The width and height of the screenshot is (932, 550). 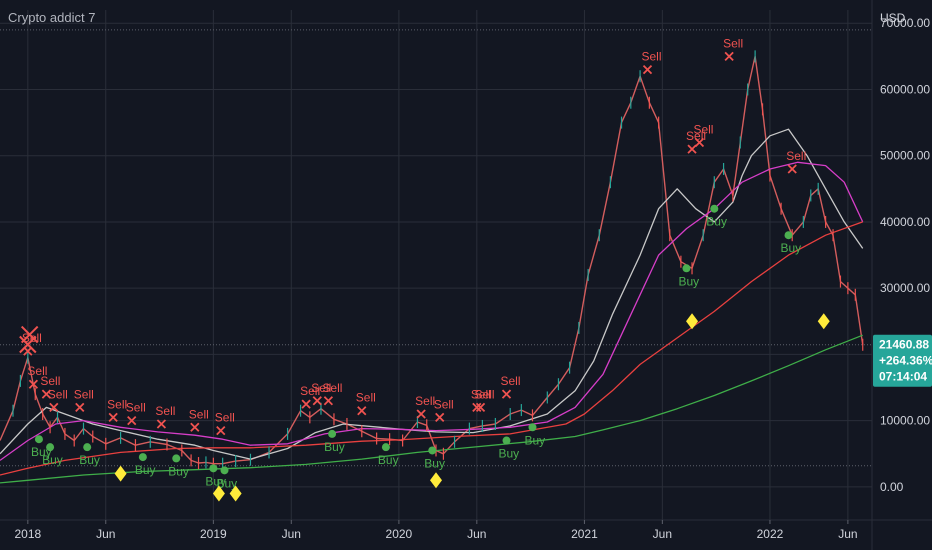 I want to click on price-tag-price: 21460.88, so click(x=904, y=345).